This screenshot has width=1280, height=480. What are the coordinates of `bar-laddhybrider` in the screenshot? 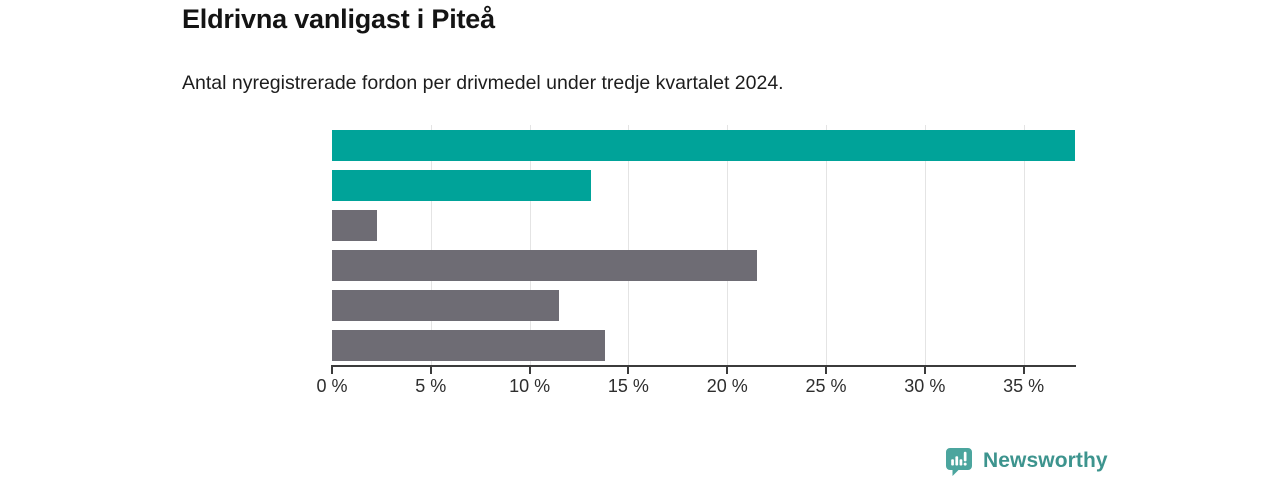 It's located at (461, 185).